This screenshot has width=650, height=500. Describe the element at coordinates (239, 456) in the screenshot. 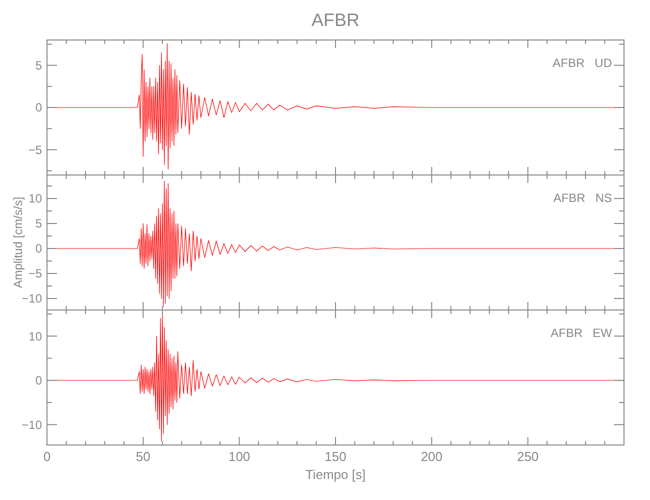

I see `x-tick-label: 100` at that location.